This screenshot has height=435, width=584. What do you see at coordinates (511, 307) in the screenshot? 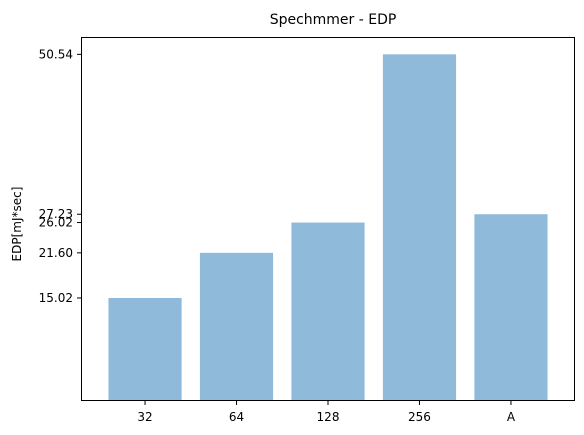
I see `bar-A` at bounding box center [511, 307].